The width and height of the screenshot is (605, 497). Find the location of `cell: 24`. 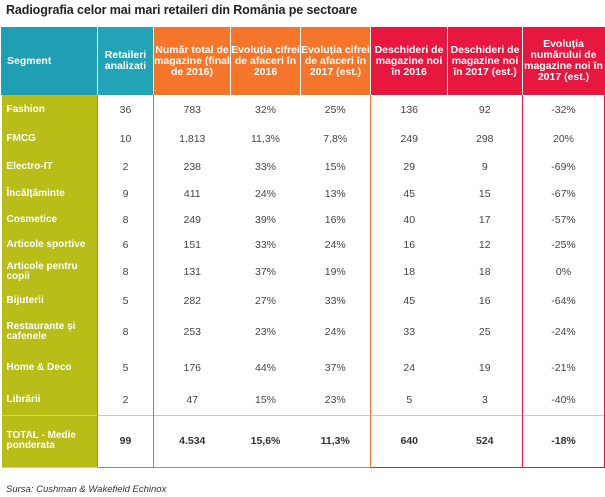

cell: 24 is located at coordinates (409, 368).